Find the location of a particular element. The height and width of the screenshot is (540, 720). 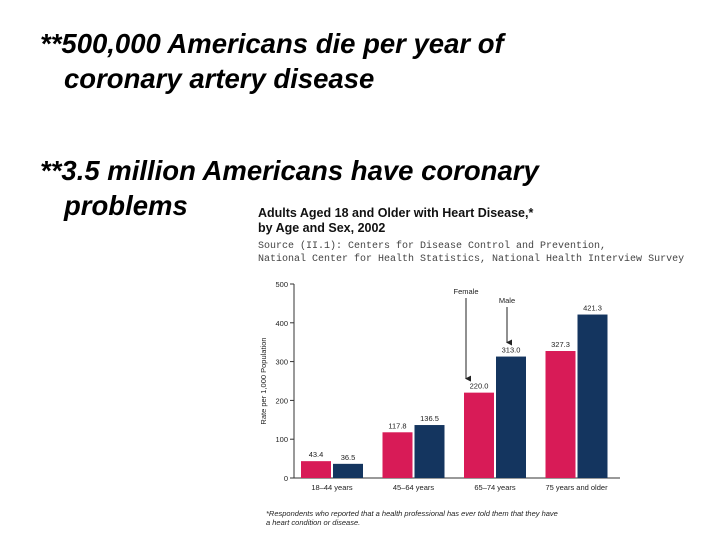

data-label-female-1: 43.4 is located at coordinates (316, 454).